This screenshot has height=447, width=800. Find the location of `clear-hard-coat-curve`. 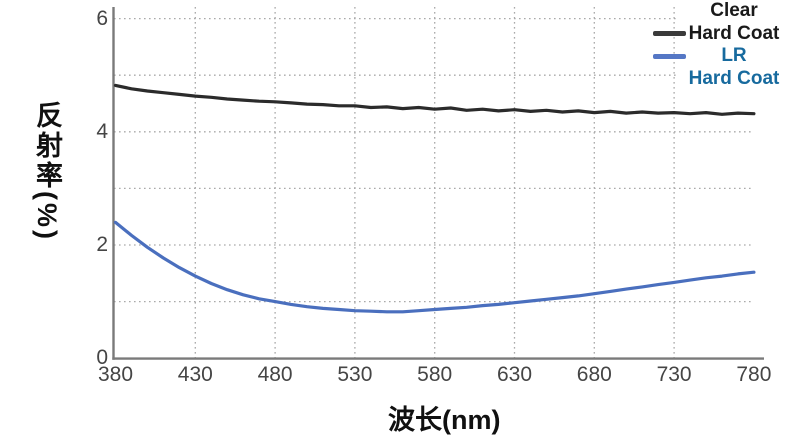

clear-hard-coat-curve is located at coordinates (434, 99).